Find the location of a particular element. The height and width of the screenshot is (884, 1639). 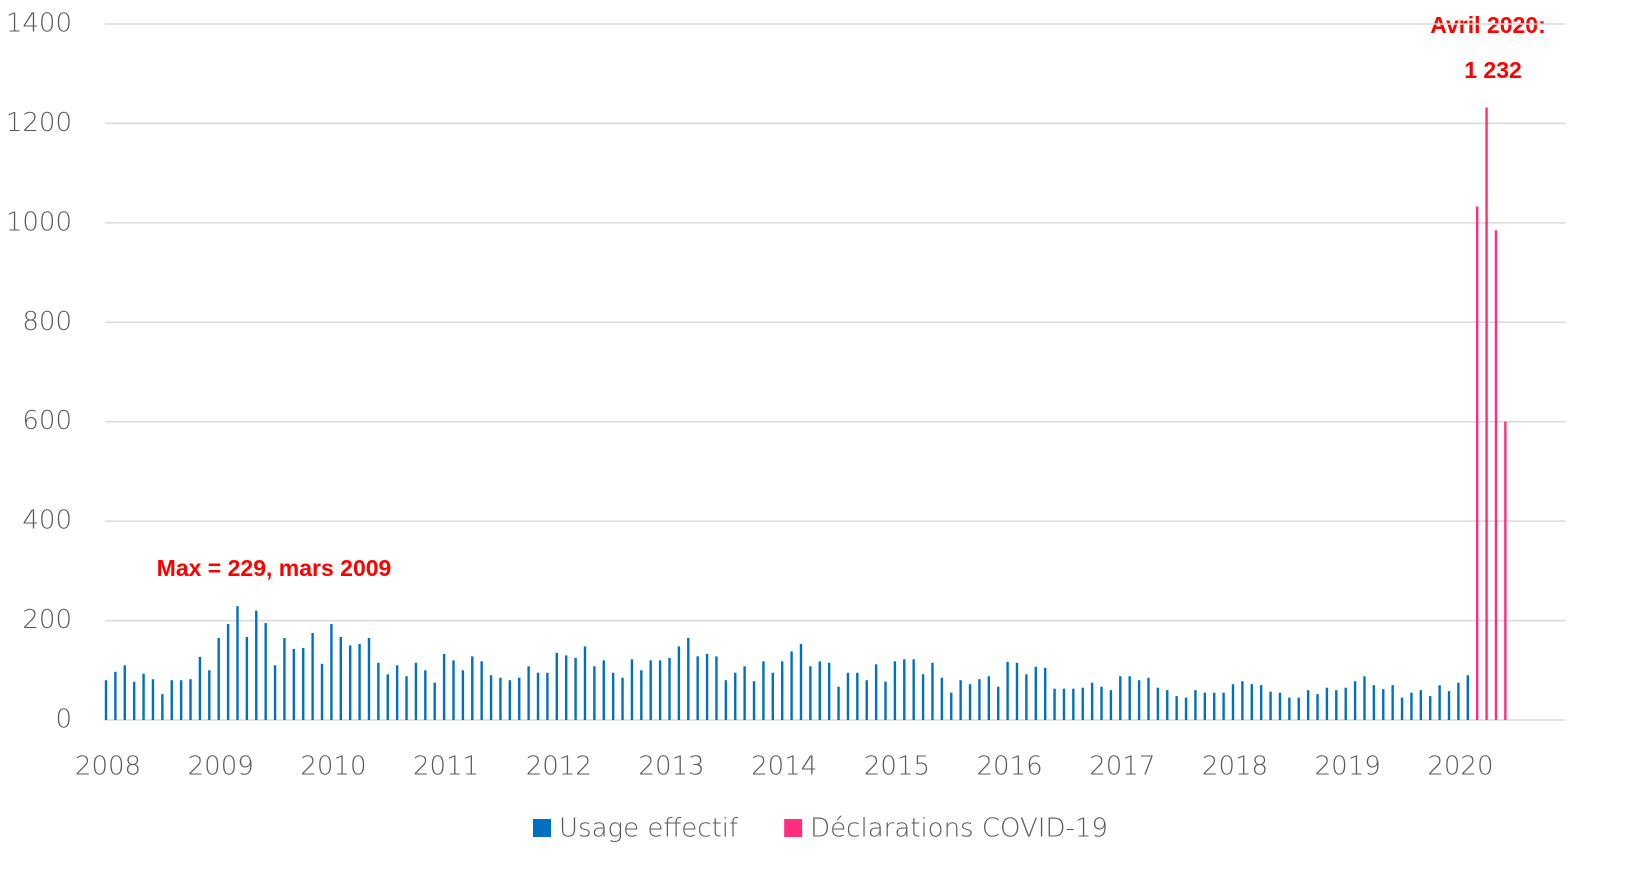

x-tick-label: 2017 is located at coordinates (1122, 767).